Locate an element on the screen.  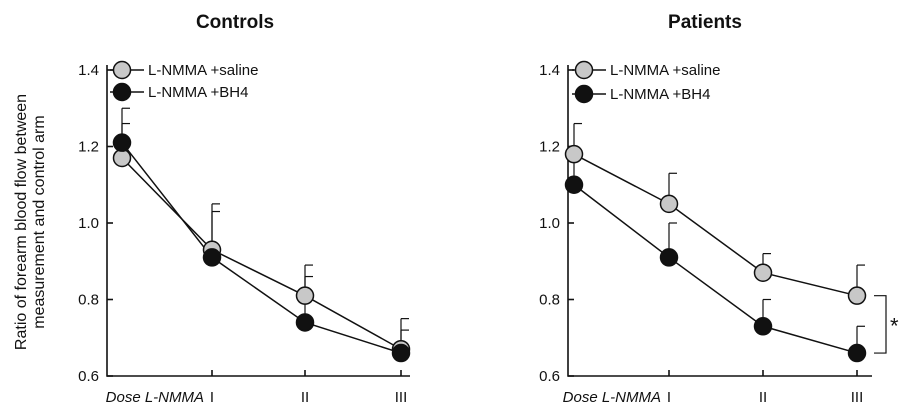
significance-bracket is located at coordinates (880, 324).